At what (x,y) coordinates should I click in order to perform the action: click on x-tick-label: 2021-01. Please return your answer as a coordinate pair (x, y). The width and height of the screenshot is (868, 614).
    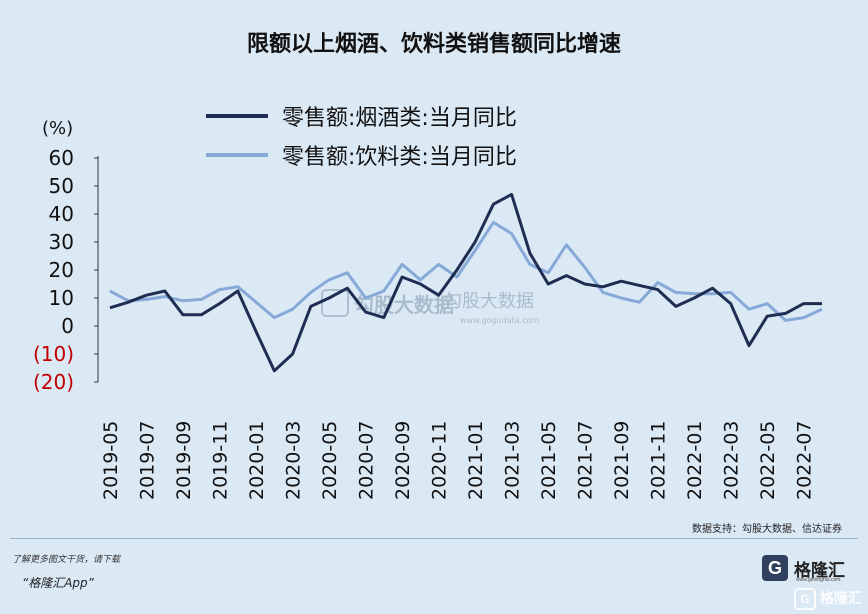
    Looking at the image, I should click on (476, 460).